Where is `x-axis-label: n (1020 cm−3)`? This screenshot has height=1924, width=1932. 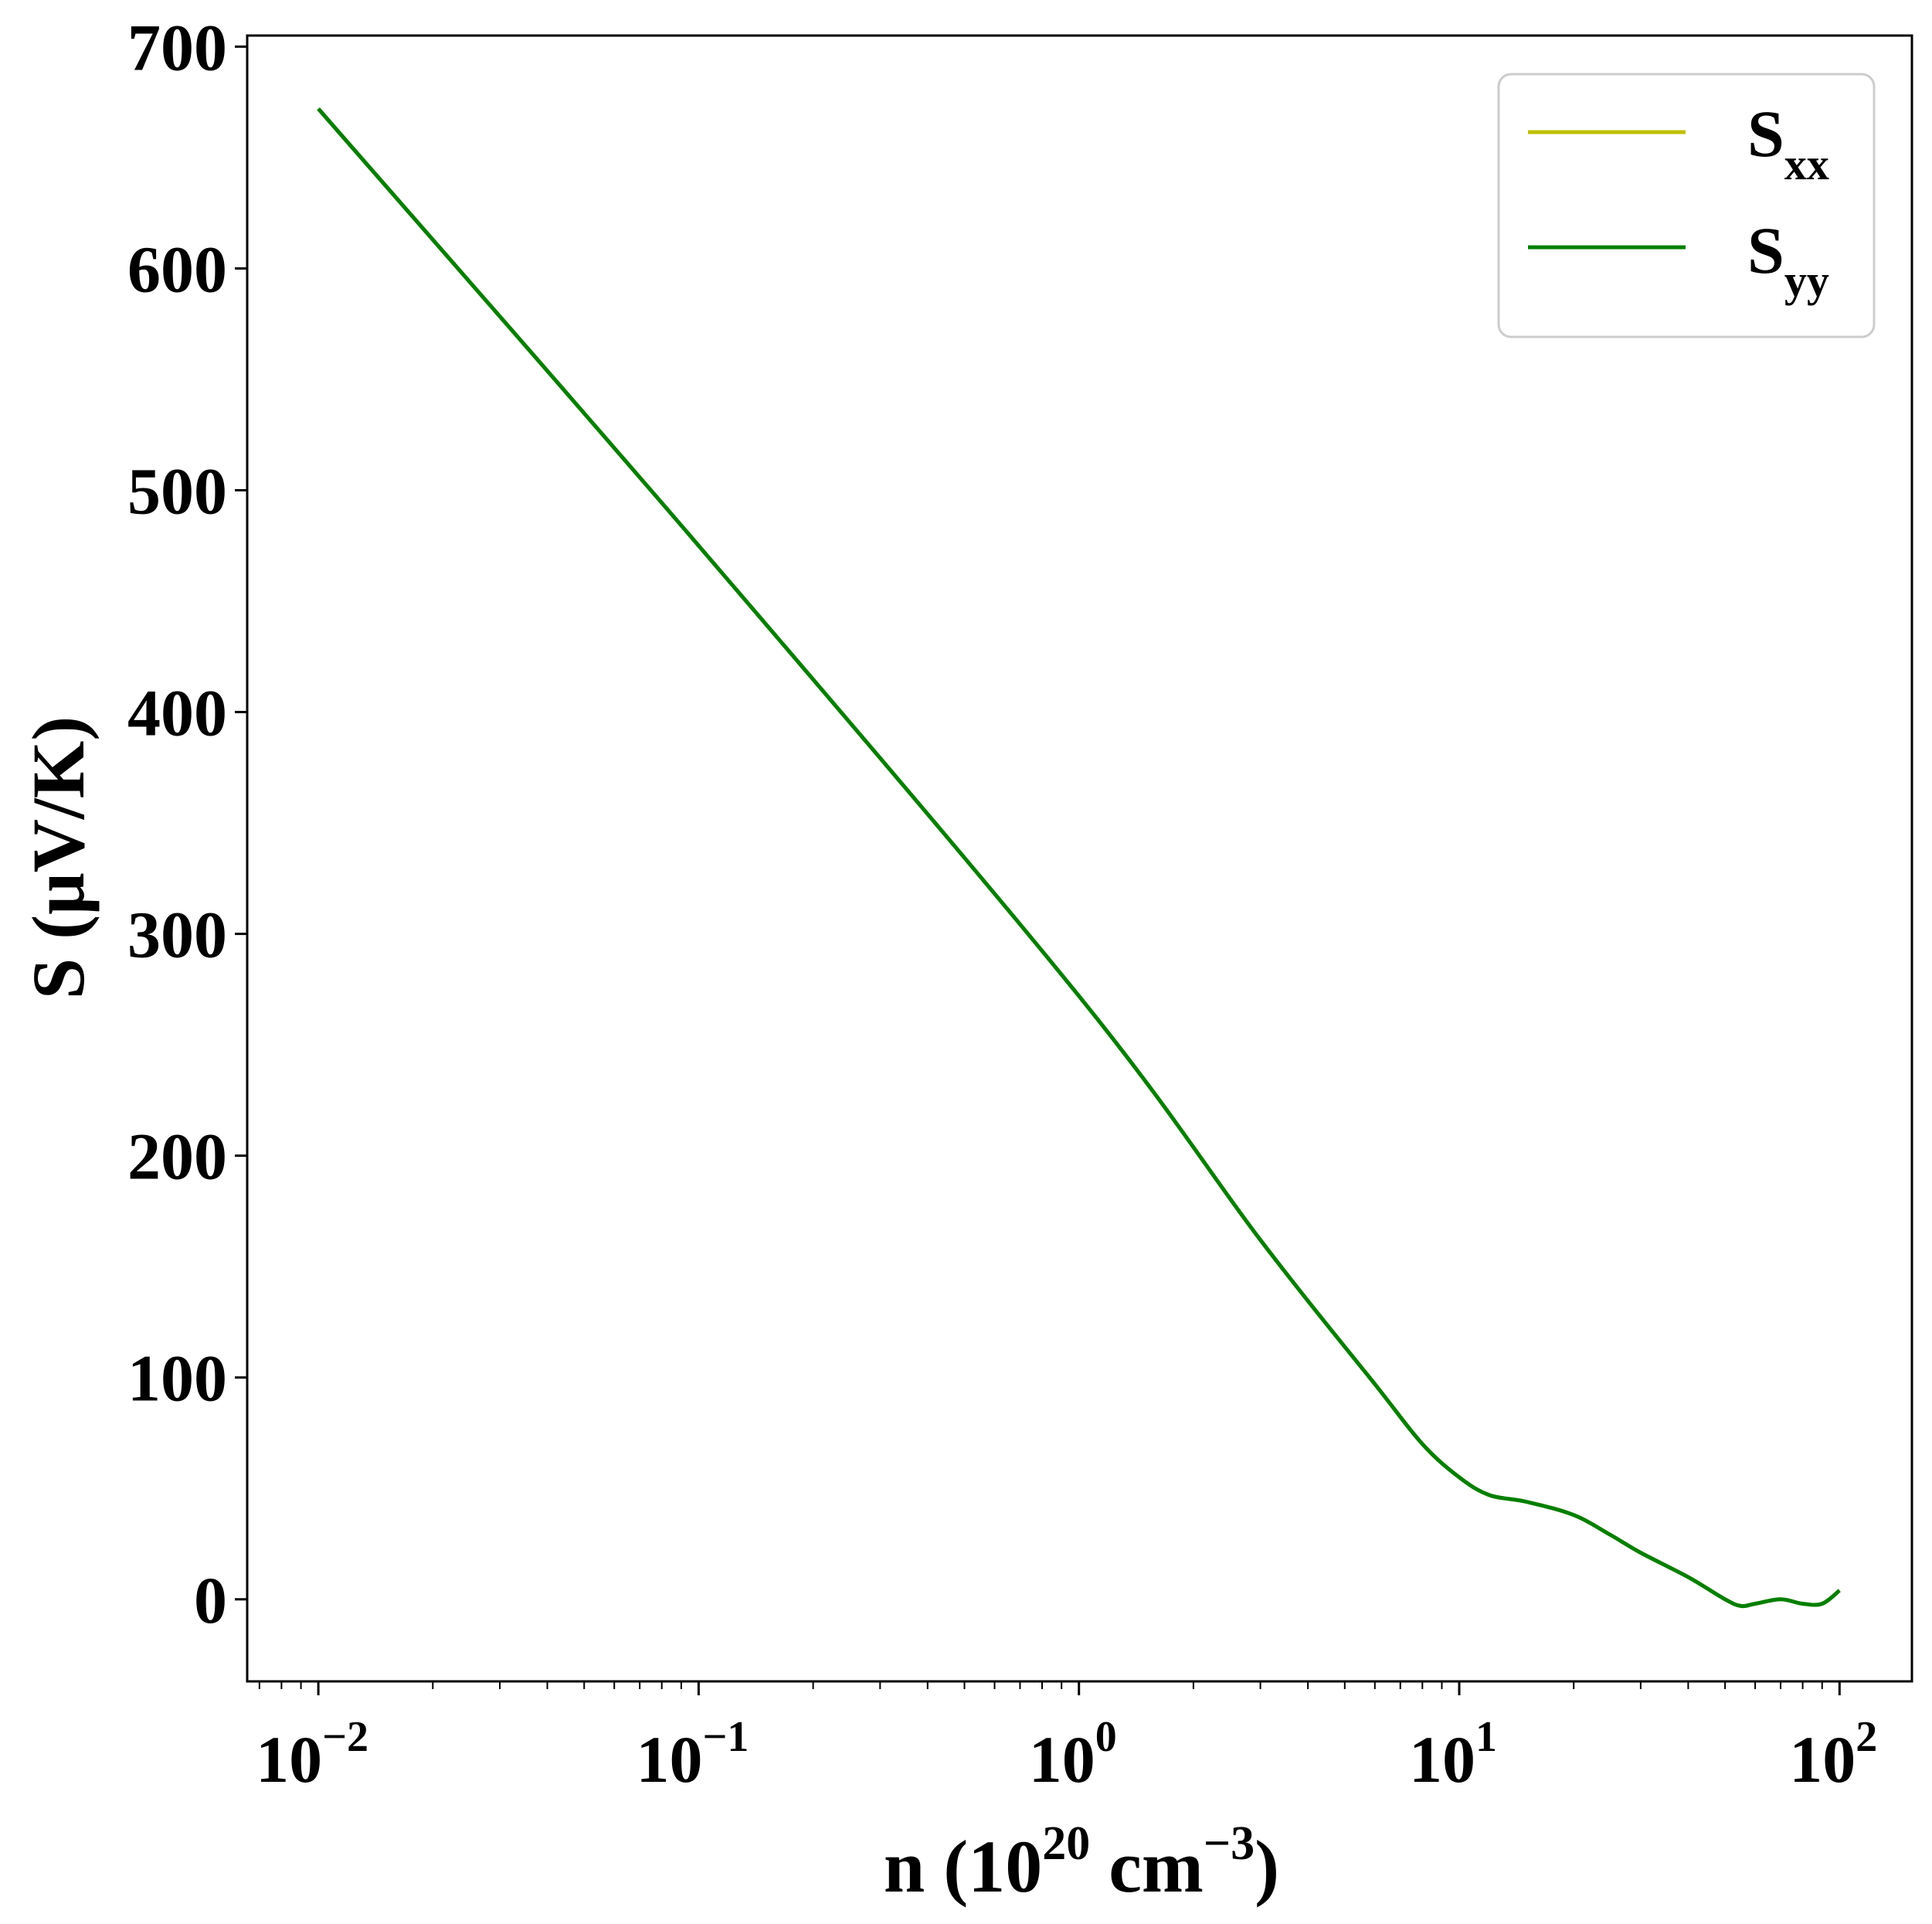
x-axis-label: n (1020 cm−3) is located at coordinates (1082, 1862).